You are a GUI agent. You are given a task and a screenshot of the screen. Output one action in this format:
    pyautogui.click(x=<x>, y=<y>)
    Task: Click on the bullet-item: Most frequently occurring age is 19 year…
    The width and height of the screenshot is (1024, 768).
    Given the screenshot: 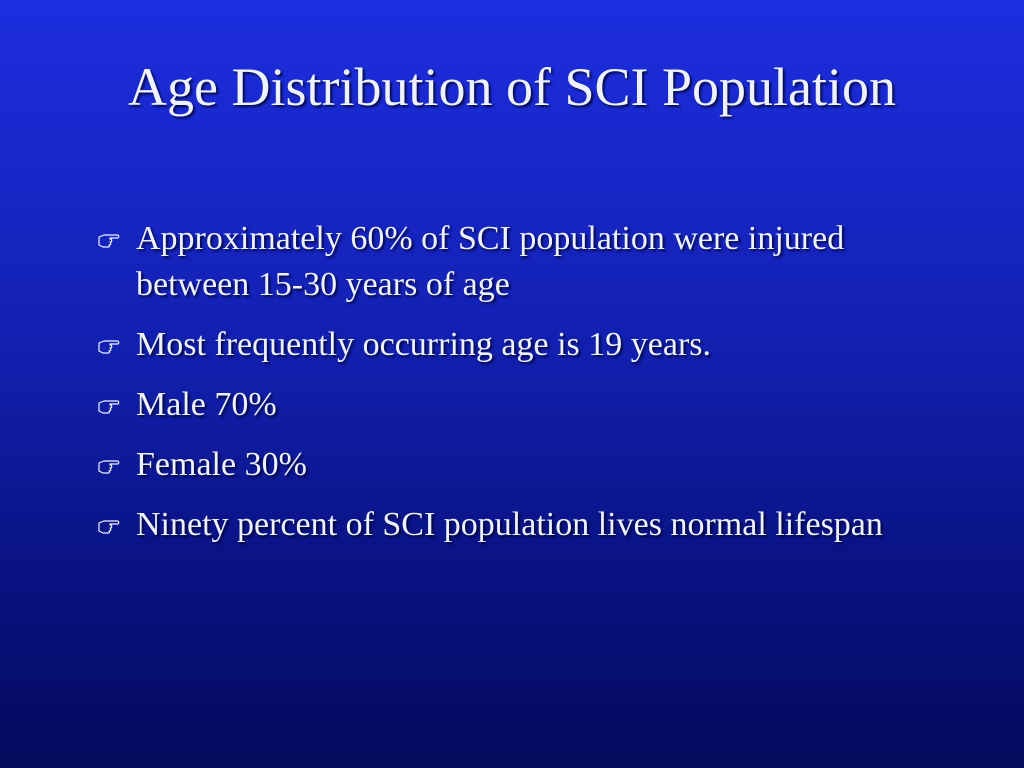 What is the action you would take?
    pyautogui.click(x=521, y=345)
    